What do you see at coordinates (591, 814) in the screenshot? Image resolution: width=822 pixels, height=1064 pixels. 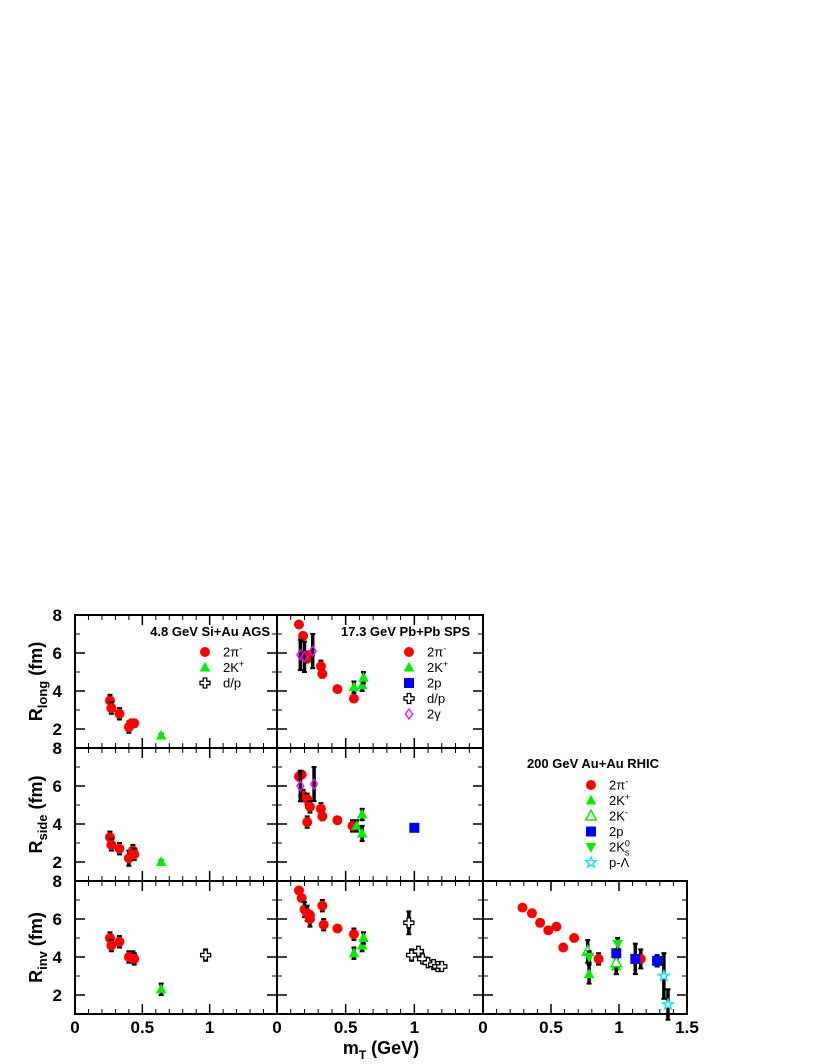 I see `legend-marker-triangle-open` at bounding box center [591, 814].